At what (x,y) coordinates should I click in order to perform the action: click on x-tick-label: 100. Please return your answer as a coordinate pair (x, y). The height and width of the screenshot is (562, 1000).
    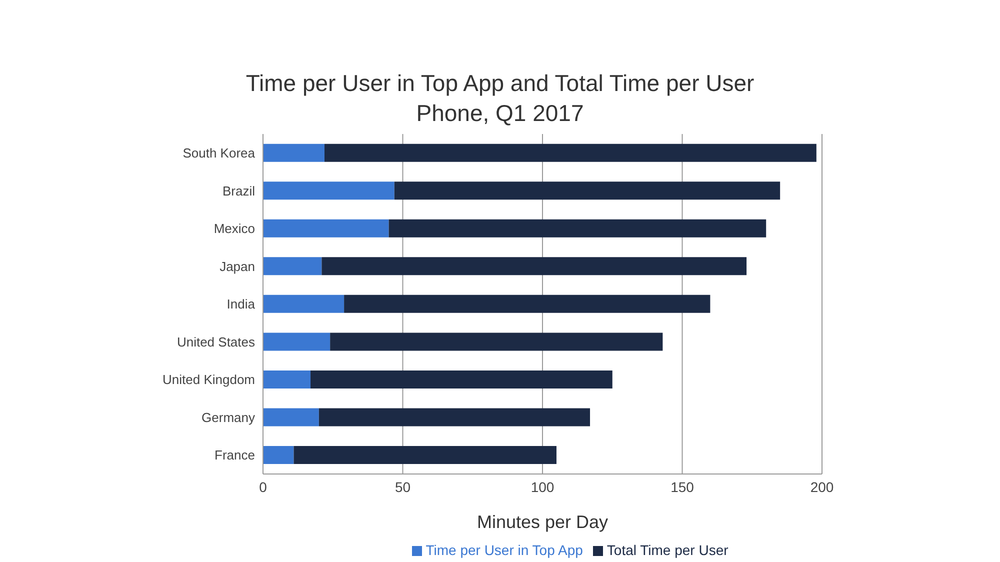
    Looking at the image, I should click on (542, 486).